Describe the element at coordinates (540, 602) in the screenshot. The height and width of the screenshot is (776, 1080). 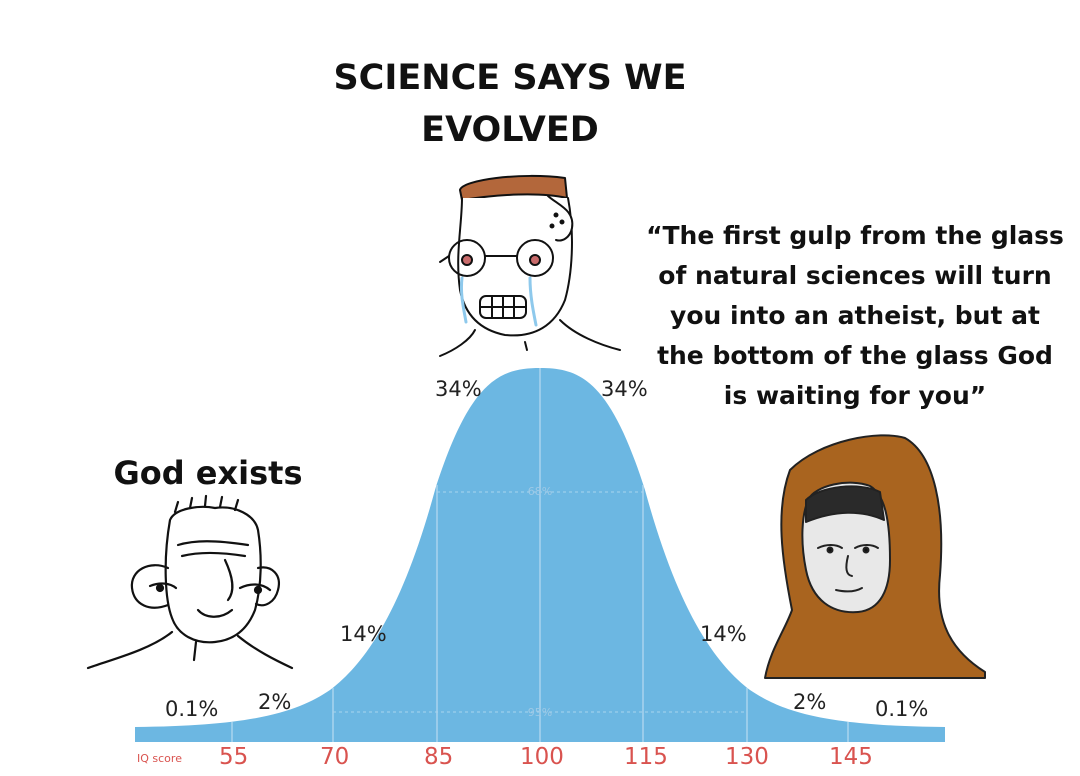
I see `sd-brackets` at that location.